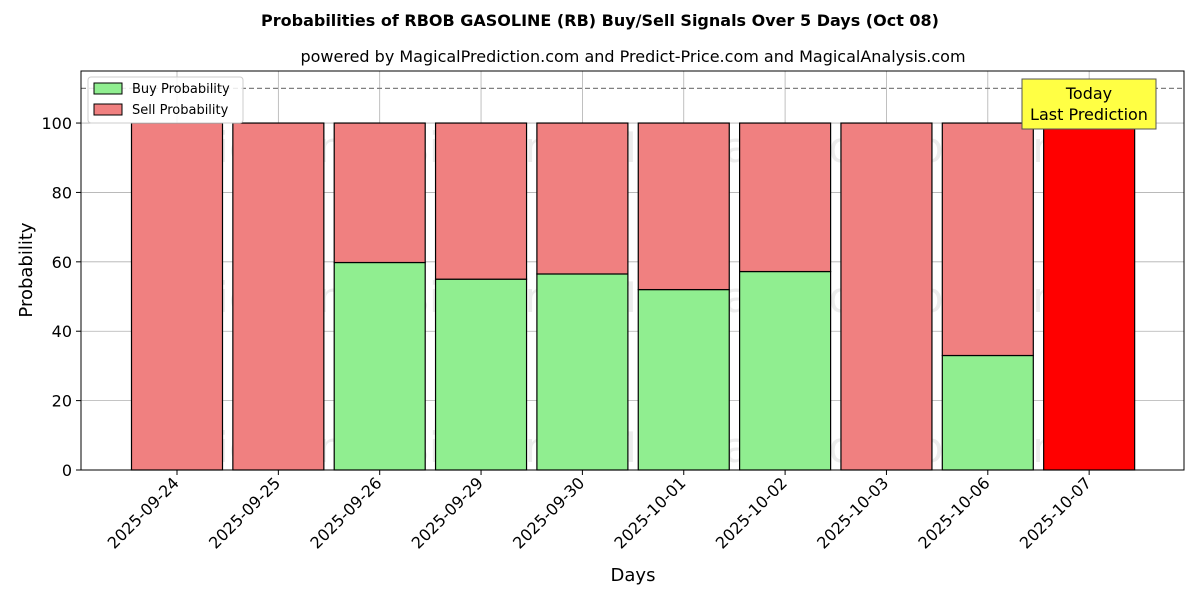 This screenshot has width=1200, height=604. What do you see at coordinates (180, 110) in the screenshot?
I see `legend-label: Sell Probability` at bounding box center [180, 110].